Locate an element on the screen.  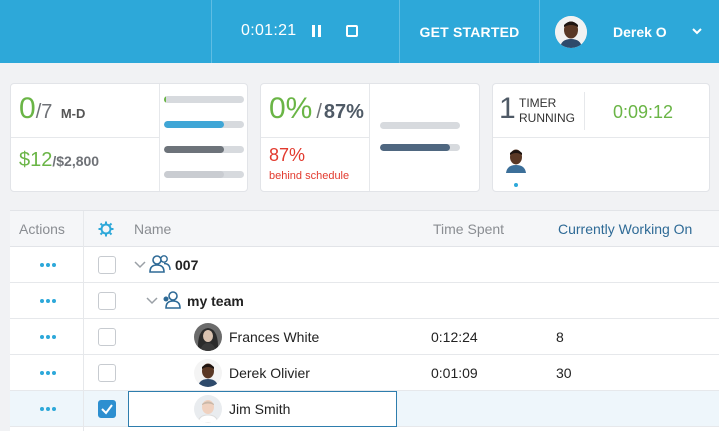
group-icon is located at coordinates (160, 264).